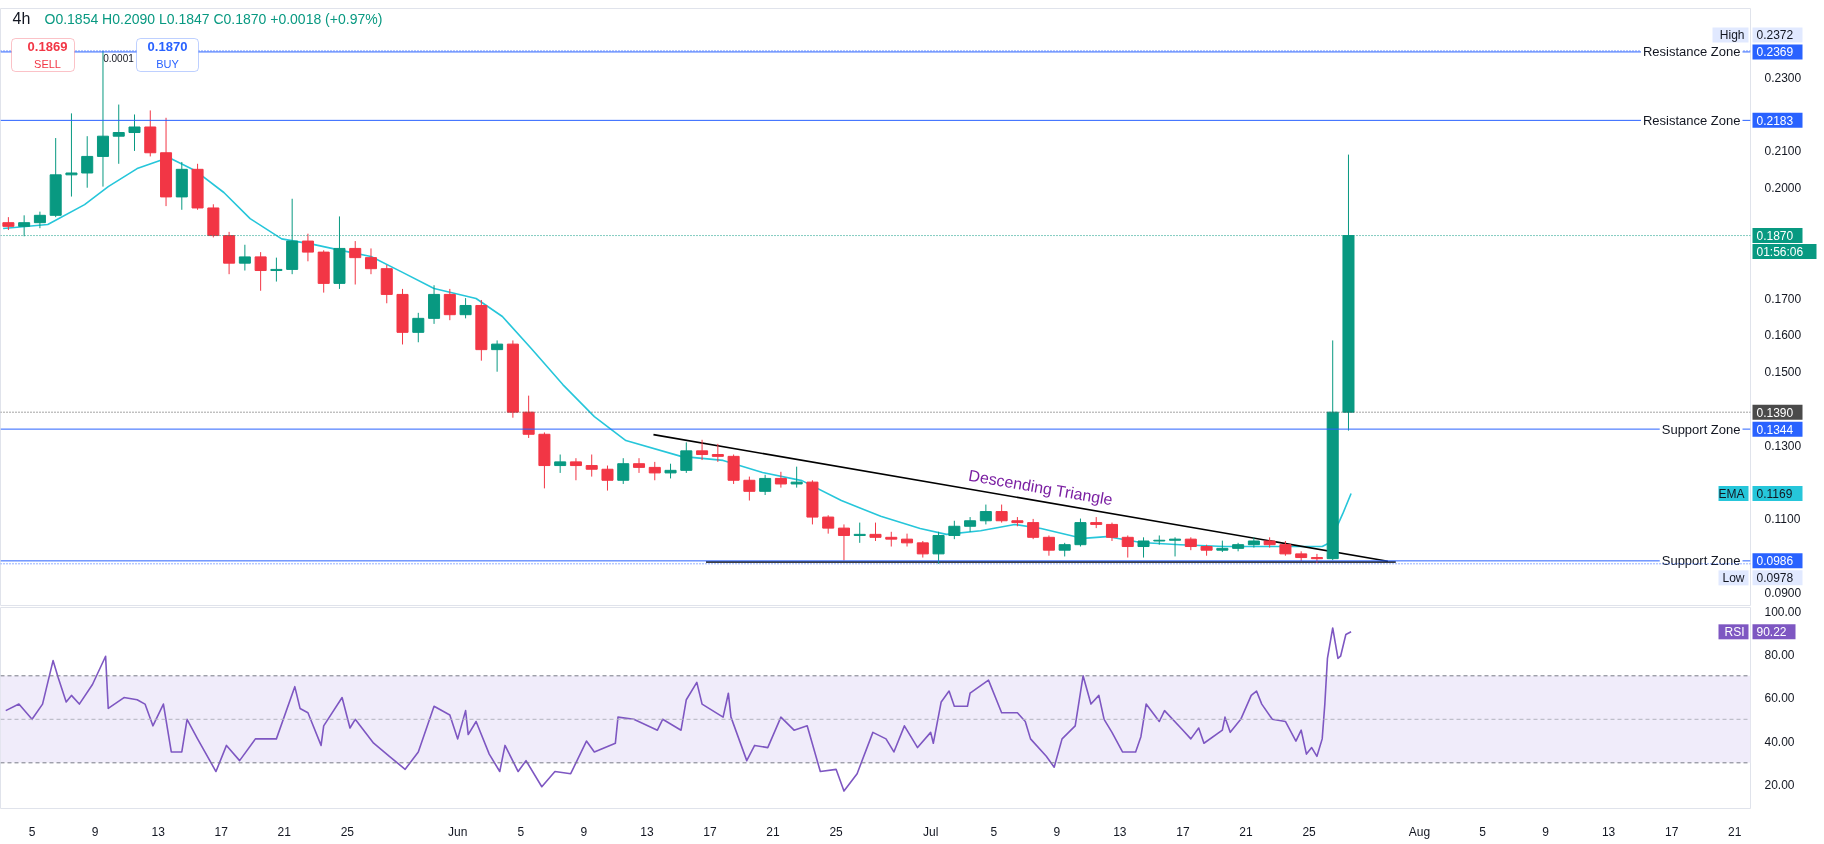 The image size is (1824, 844). What do you see at coordinates (1783, 188) in the screenshot?
I see `y-tick-label: 0.2000` at bounding box center [1783, 188].